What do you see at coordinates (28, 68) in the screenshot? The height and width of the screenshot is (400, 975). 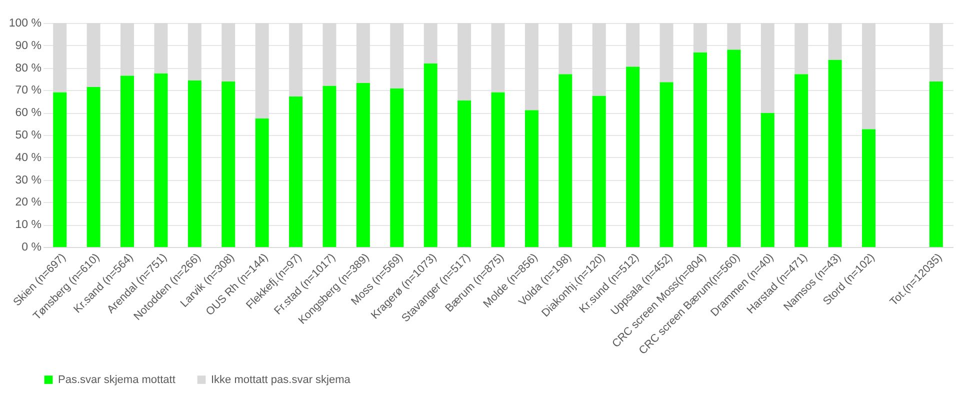 I see `y-tick-label: 80 %` at bounding box center [28, 68].